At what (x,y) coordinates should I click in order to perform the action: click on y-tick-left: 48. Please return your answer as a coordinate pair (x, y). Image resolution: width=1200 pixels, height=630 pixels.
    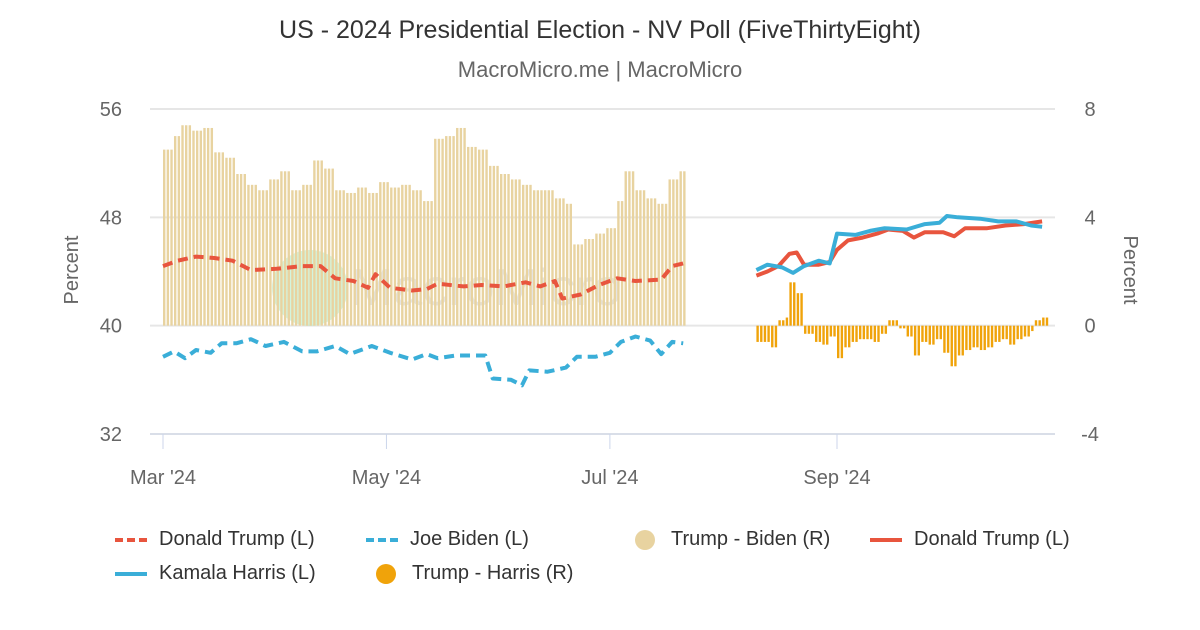
    Looking at the image, I should click on (111, 218).